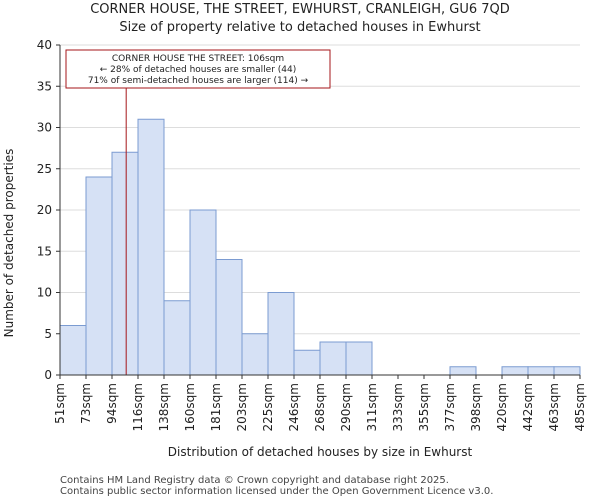 The height and width of the screenshot is (500, 600). What do you see at coordinates (164, 407) in the screenshot?
I see `x-tick-label: 138sqm` at bounding box center [164, 407].